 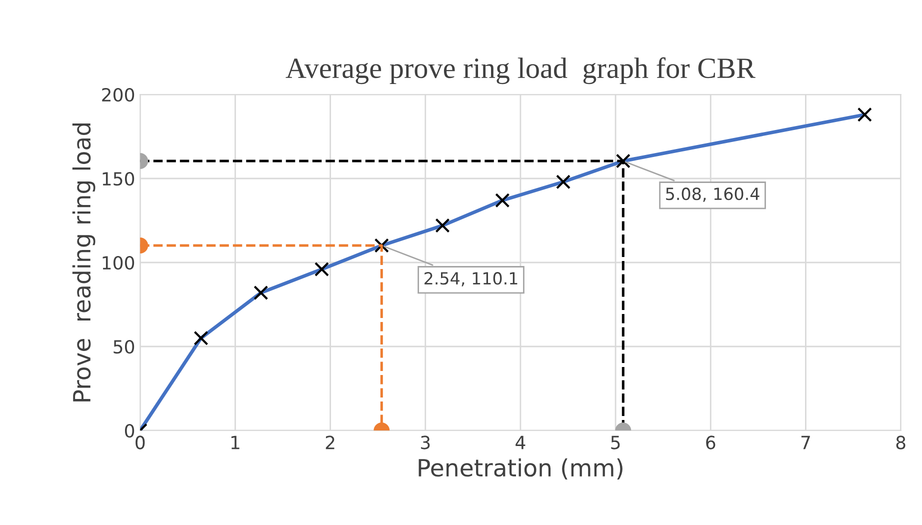 I want to click on point, so click(x=623, y=161).